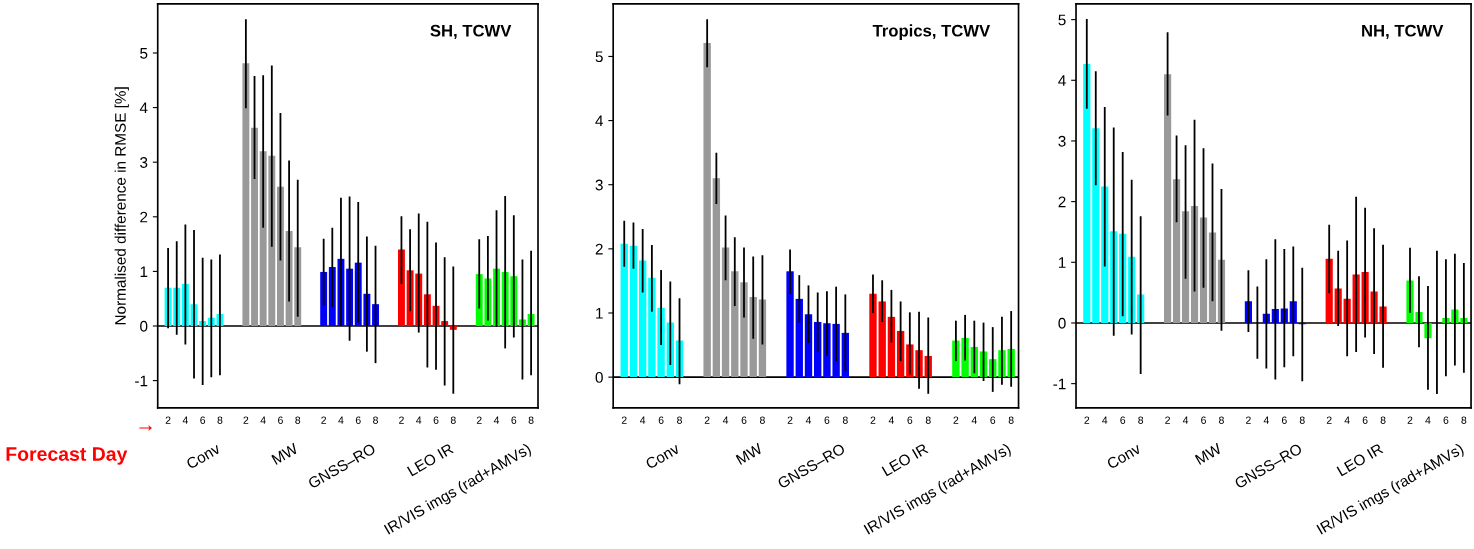 The image size is (1474, 549). I want to click on text: Tropics, TCWV, so click(931, 32).